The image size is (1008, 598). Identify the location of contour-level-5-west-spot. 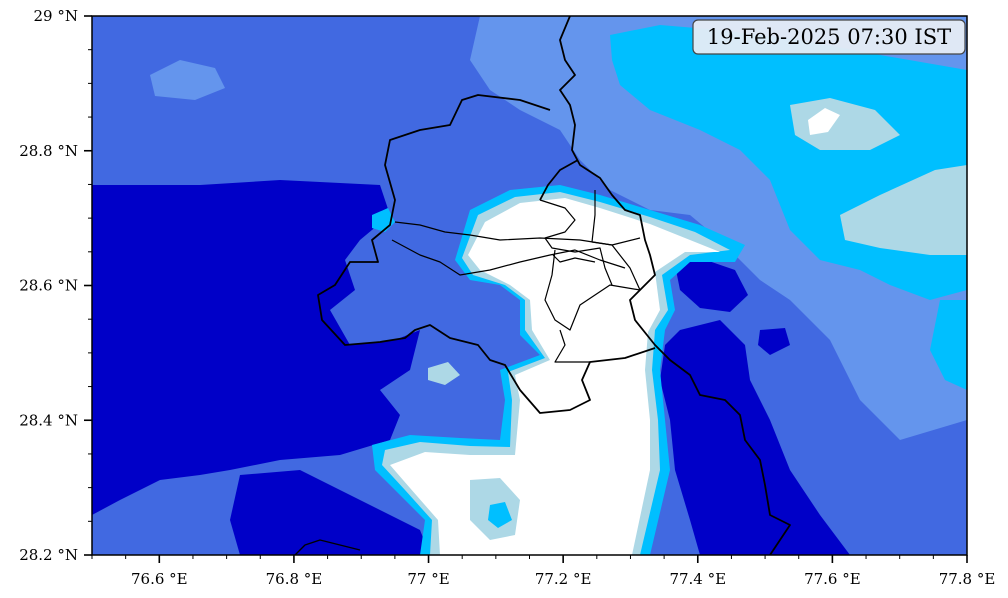
(444, 373).